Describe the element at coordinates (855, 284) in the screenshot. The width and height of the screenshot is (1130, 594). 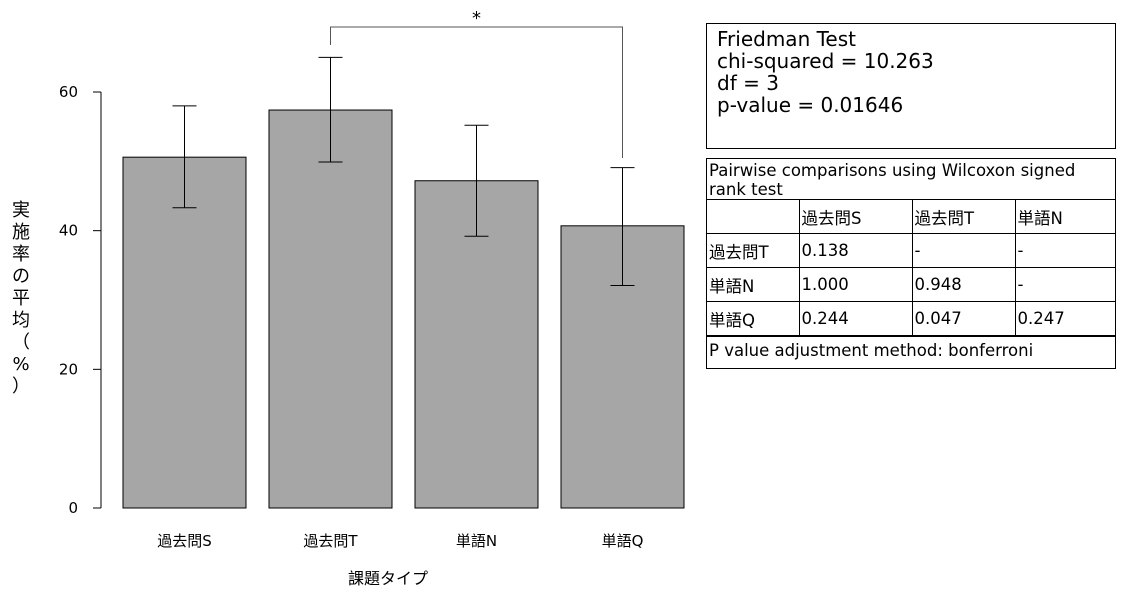
I see `table-cell: 1.000` at that location.